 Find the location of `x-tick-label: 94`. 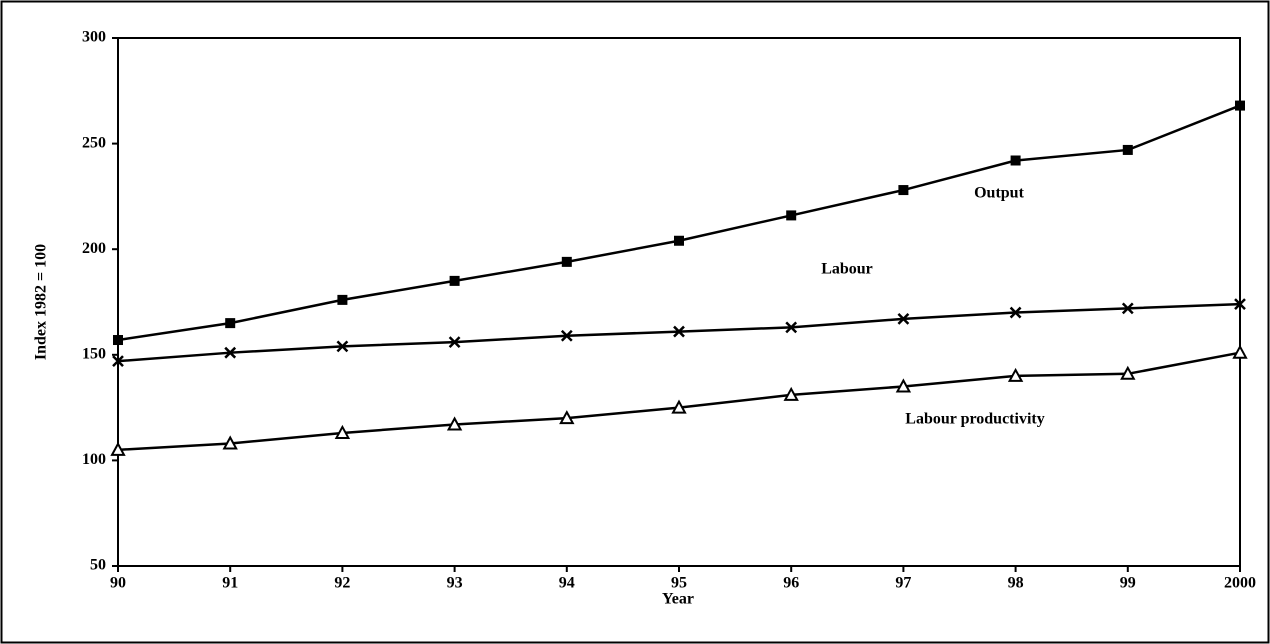

x-tick-label: 94 is located at coordinates (567, 583).